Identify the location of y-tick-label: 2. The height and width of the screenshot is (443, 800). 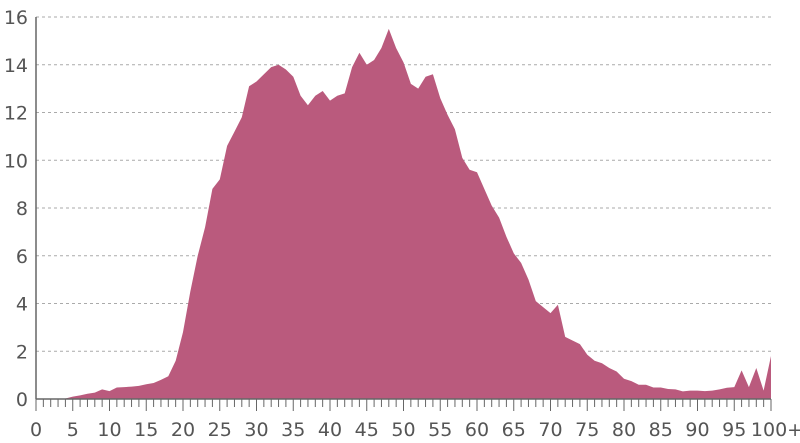
(22, 352).